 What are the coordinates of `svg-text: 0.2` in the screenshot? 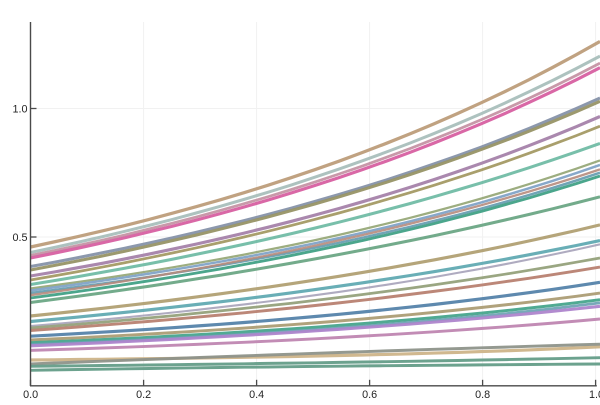 It's located at (143, 394).